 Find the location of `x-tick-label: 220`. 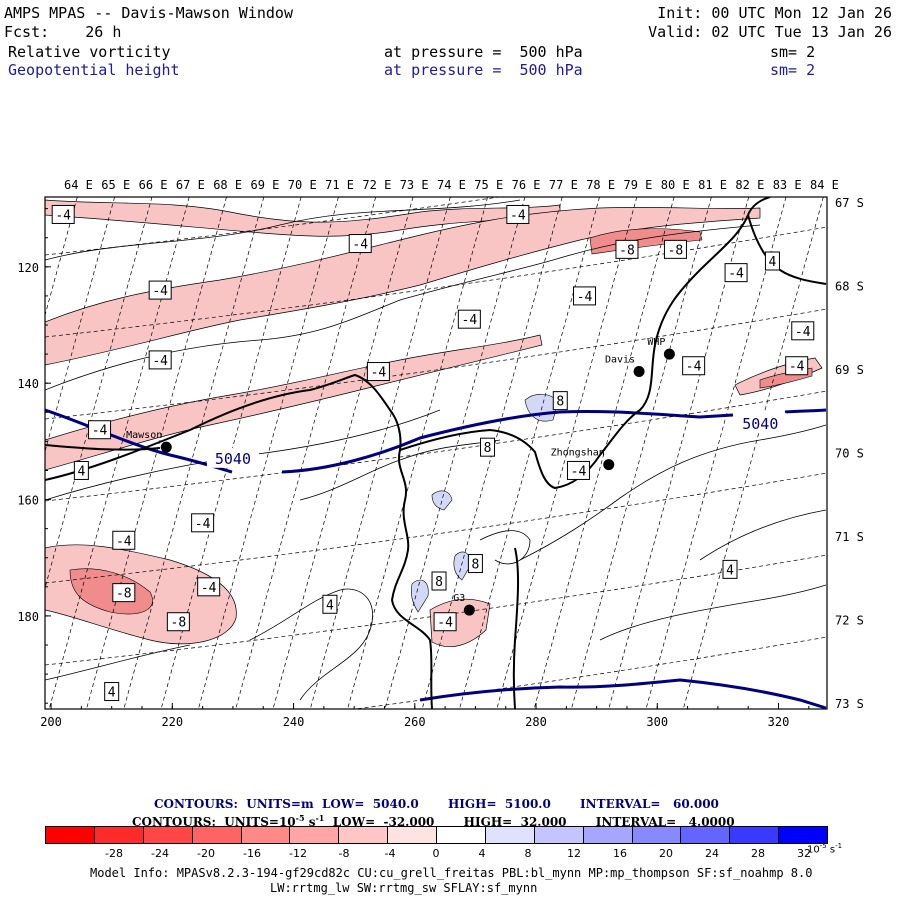

x-tick-label: 220 is located at coordinates (172, 722).